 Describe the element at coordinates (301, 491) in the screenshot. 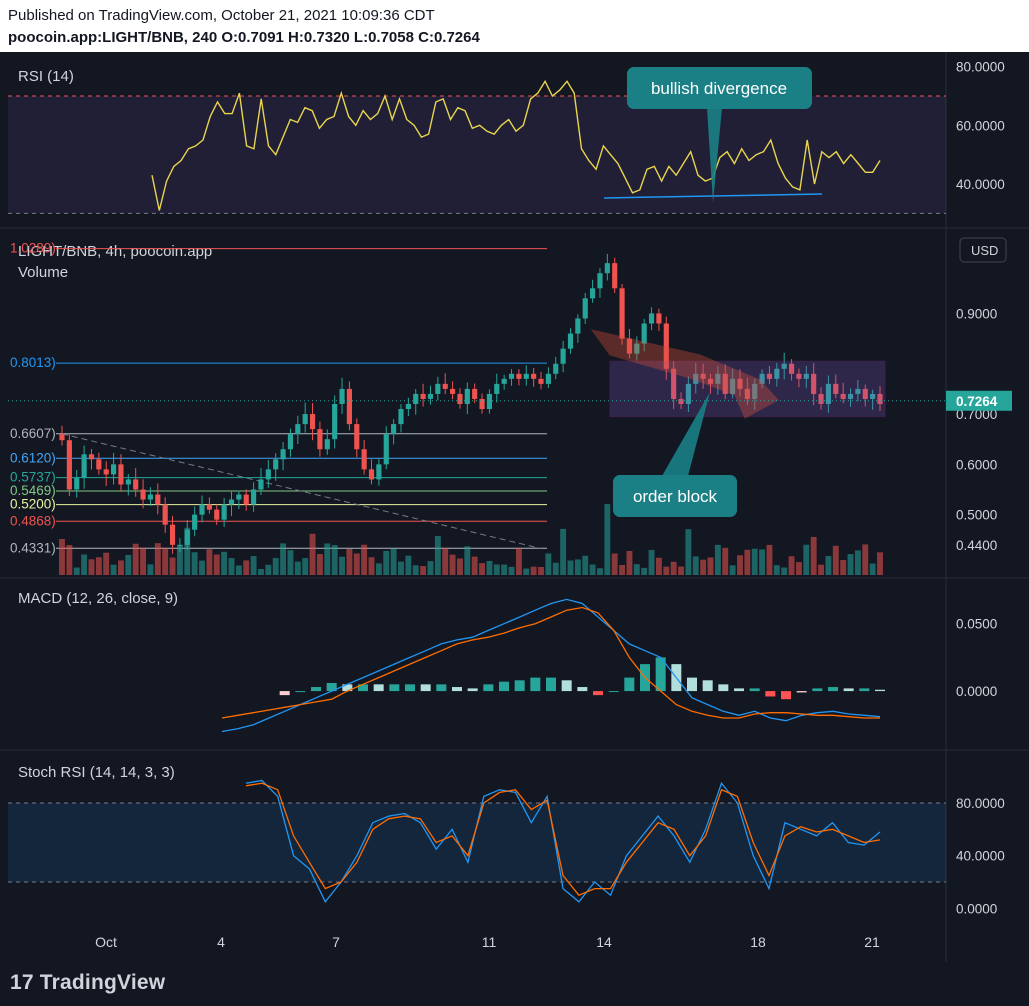

I see `descending-trendline` at that location.